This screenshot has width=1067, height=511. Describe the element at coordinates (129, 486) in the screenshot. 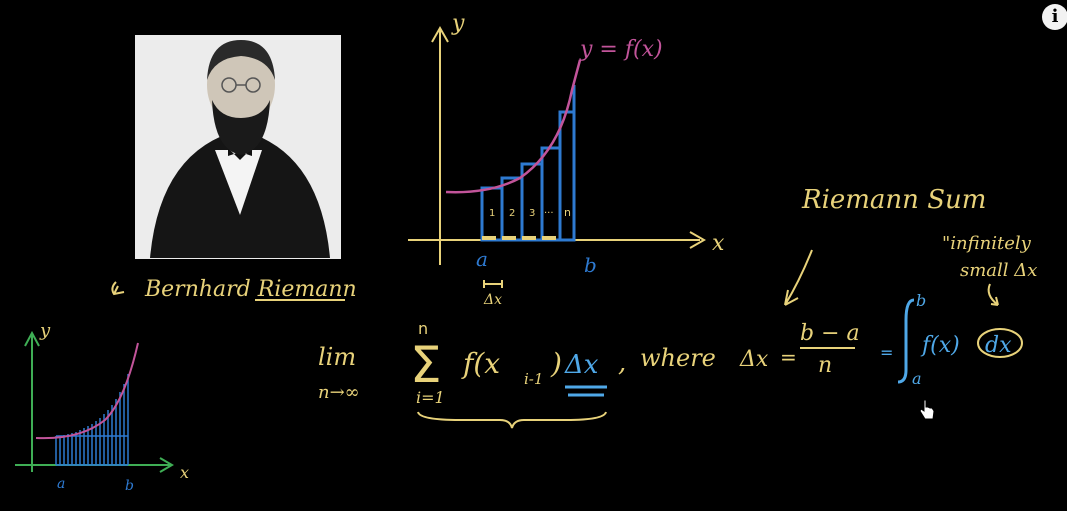

I see `small-b-label: b` at that location.